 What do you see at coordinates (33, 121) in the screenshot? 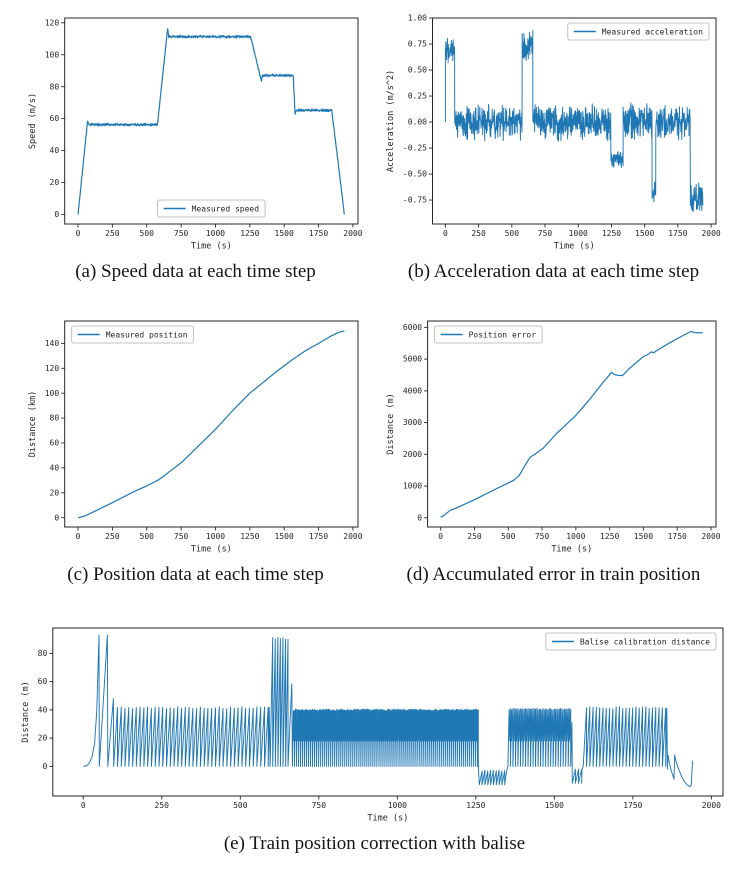
I see `y-axis-label: Speed (m/s)` at bounding box center [33, 121].